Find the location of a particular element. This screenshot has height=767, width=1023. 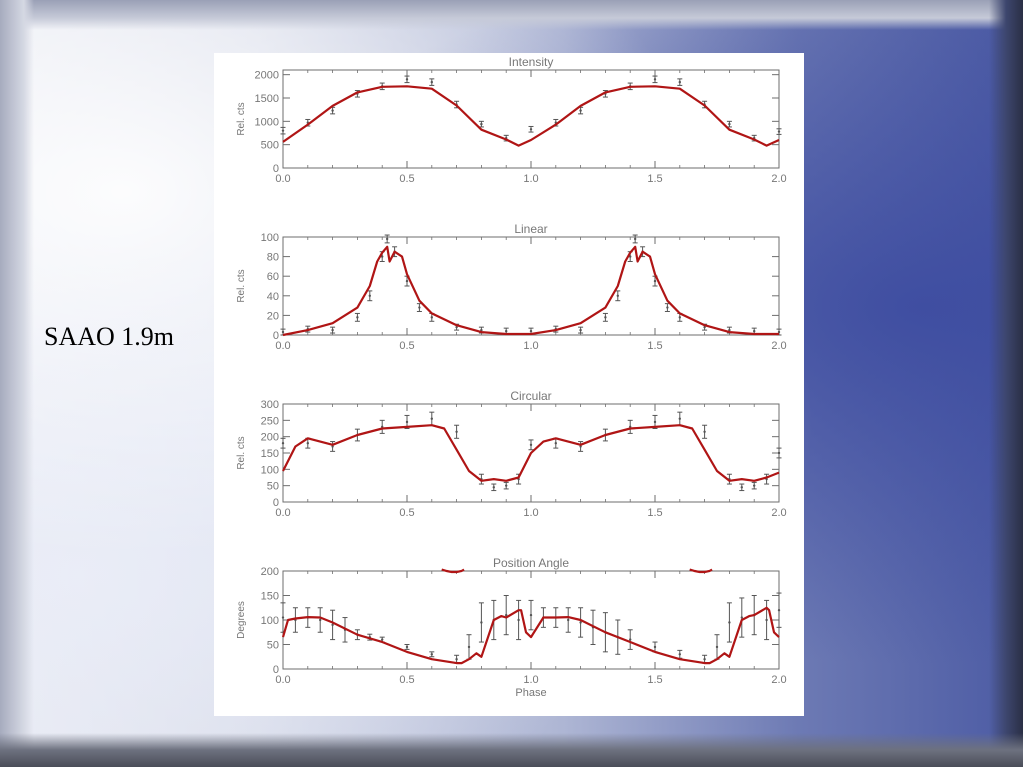

model-curve-wrap is located at coordinates (453, 571).